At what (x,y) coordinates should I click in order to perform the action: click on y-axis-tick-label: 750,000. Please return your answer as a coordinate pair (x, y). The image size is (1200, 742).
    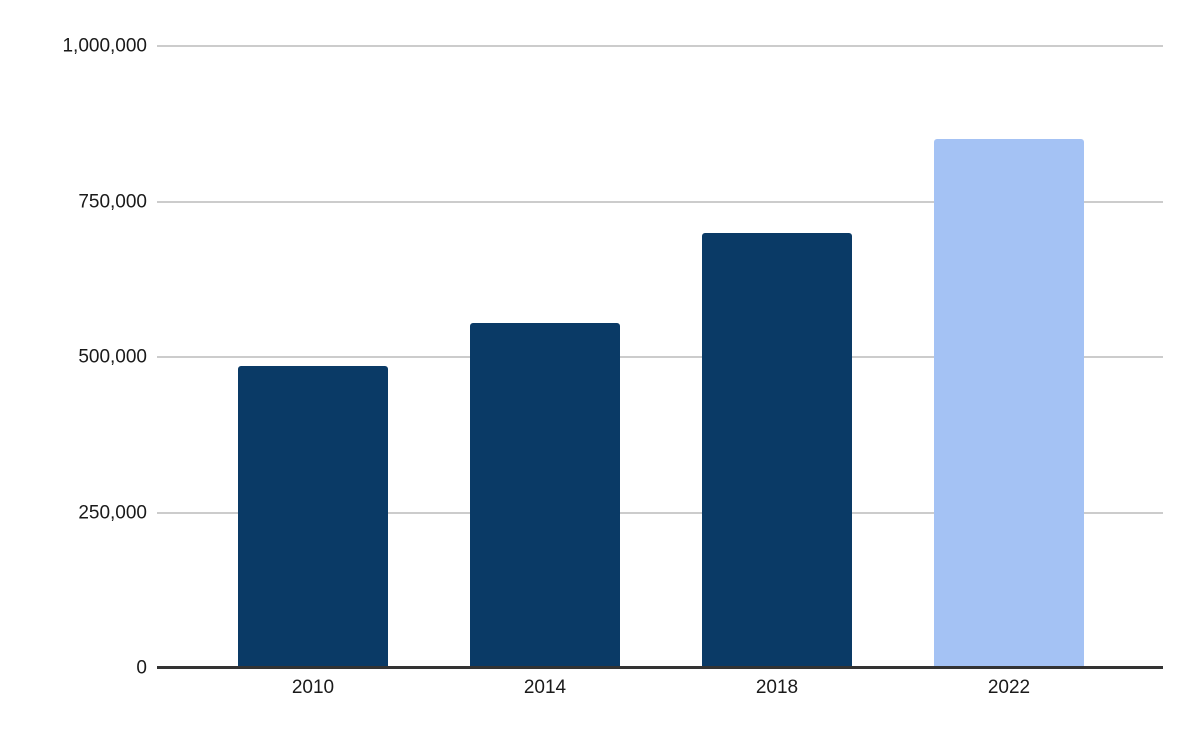
    Looking at the image, I should click on (112, 201).